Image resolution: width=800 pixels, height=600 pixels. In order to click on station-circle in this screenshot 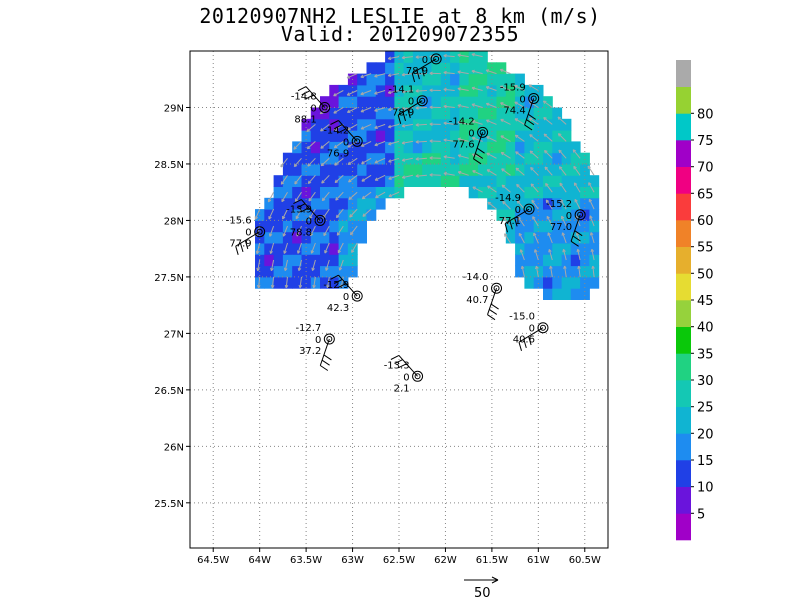, I will do `click(357, 141)`.